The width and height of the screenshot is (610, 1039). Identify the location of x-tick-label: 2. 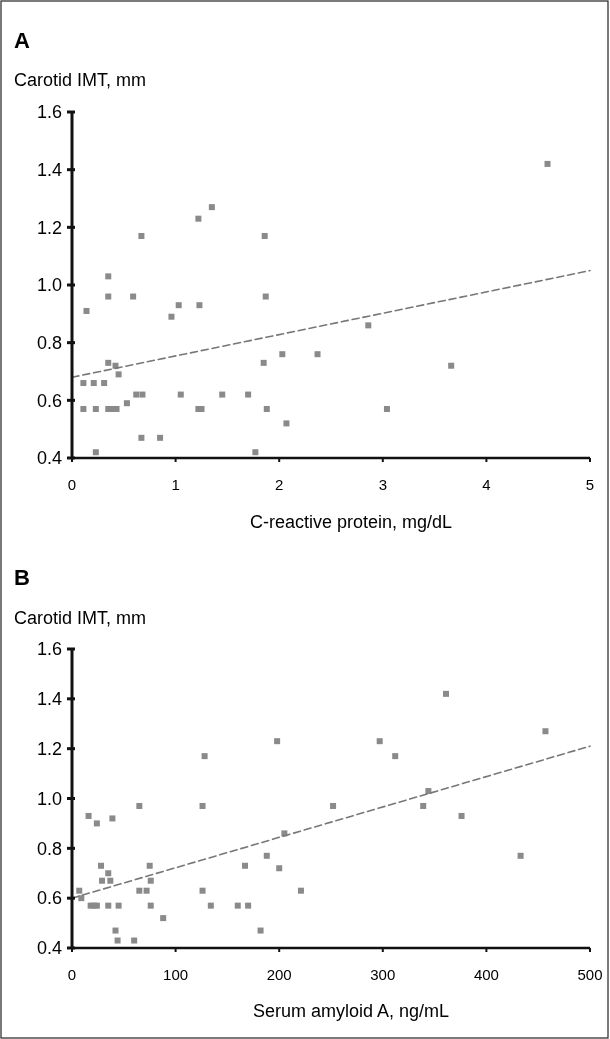
(279, 484).